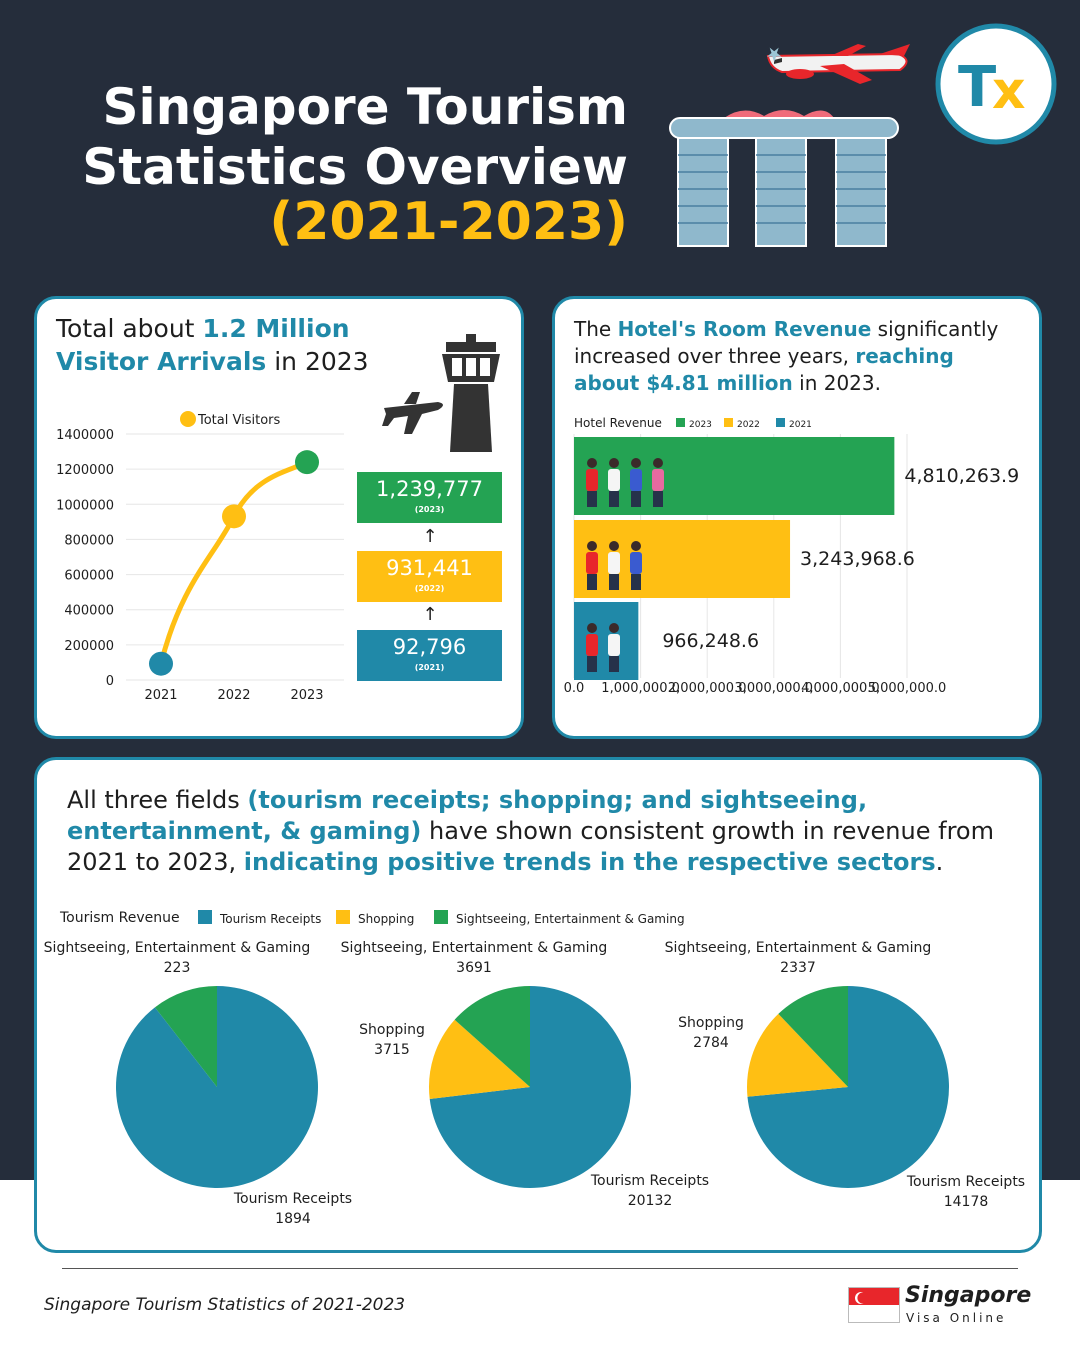  I want to click on bar-2023, so click(734, 476).